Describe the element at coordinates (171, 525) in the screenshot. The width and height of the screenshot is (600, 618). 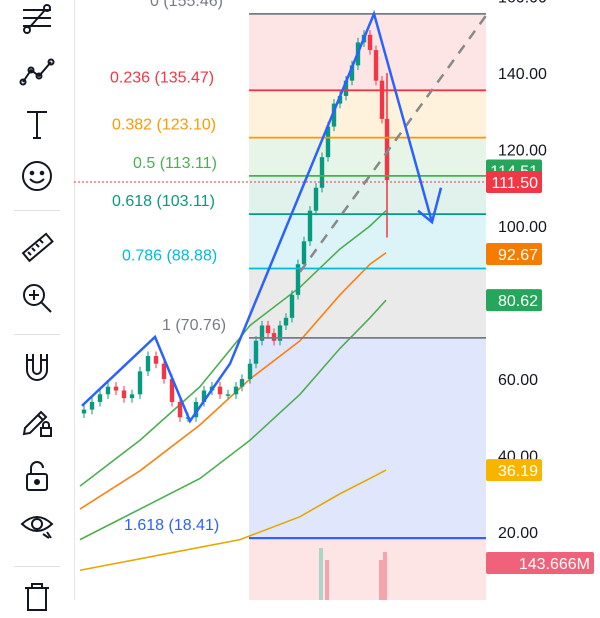
I see `fib-level-label: 1.618 (18.41)` at that location.